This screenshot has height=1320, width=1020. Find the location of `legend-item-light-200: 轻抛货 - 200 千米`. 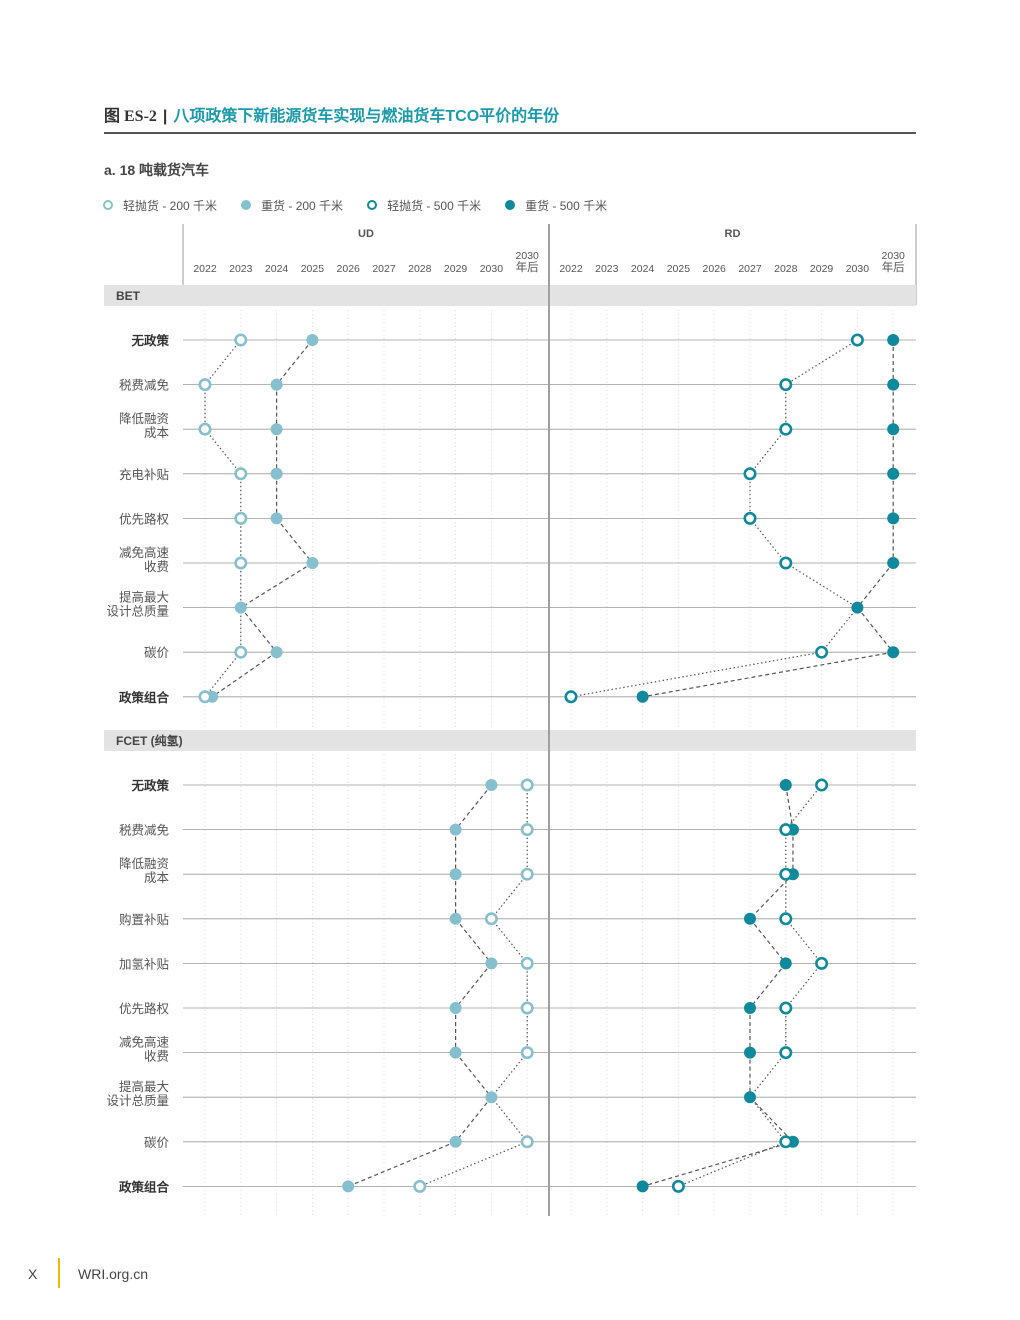

legend-item-light-200: 轻抛货 - 200 千米 is located at coordinates (160, 205).